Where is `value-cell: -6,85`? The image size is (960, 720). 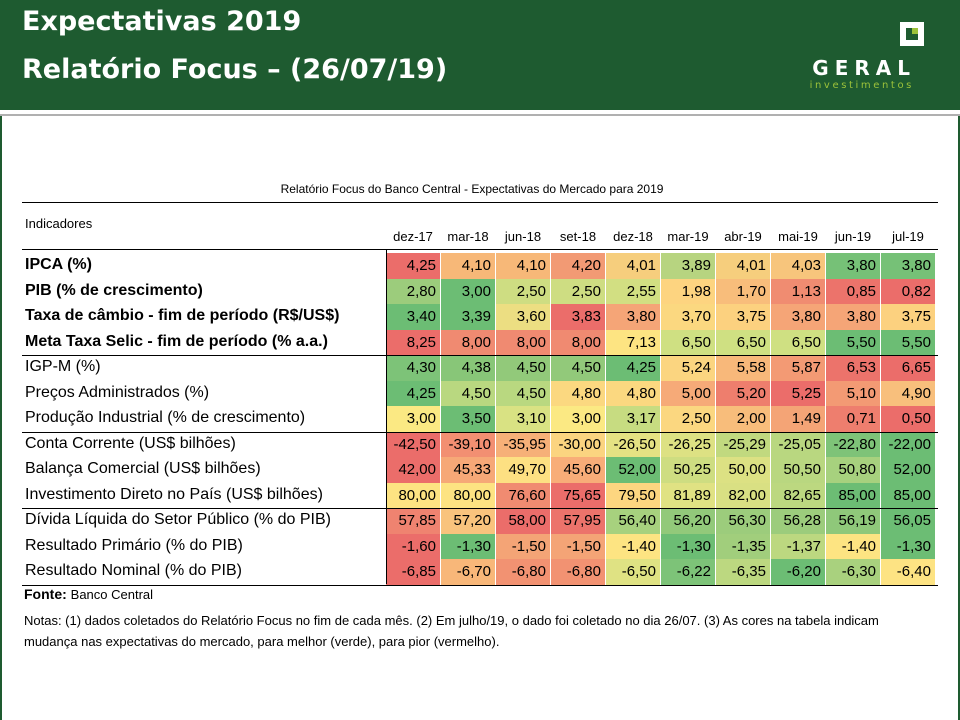 value-cell: -6,85 is located at coordinates (413, 572).